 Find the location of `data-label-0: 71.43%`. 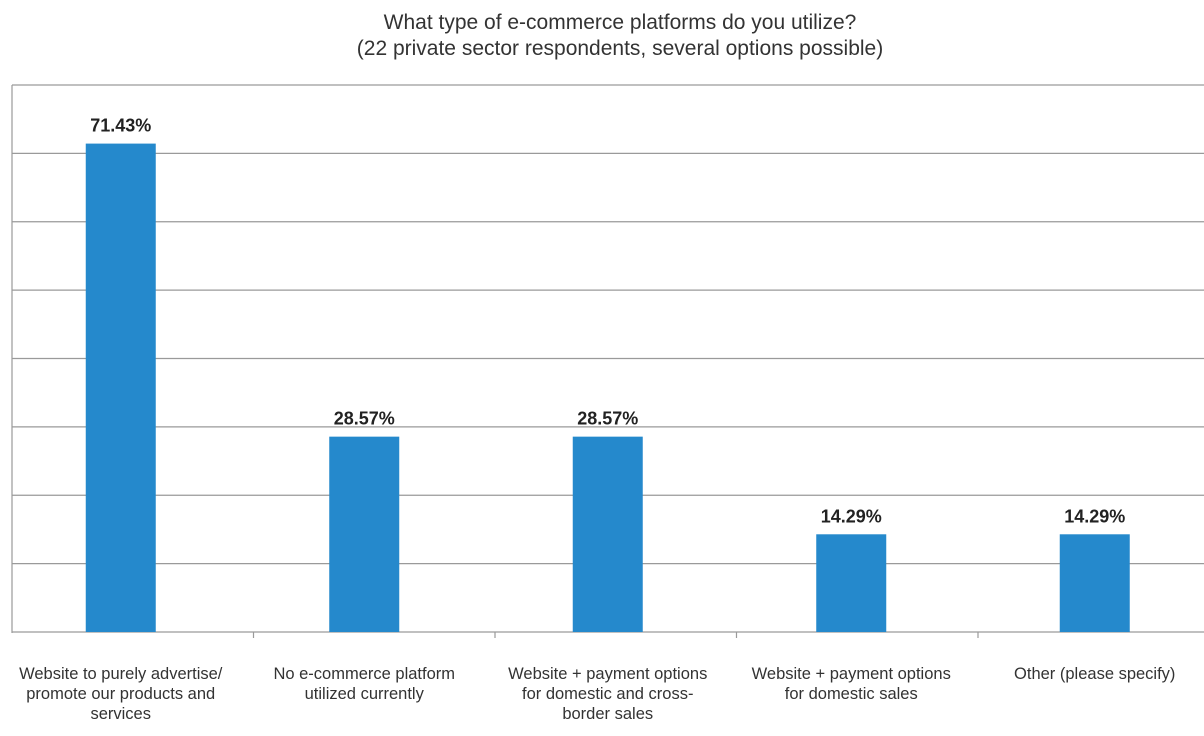

data-label-0: 71.43% is located at coordinates (120, 126).